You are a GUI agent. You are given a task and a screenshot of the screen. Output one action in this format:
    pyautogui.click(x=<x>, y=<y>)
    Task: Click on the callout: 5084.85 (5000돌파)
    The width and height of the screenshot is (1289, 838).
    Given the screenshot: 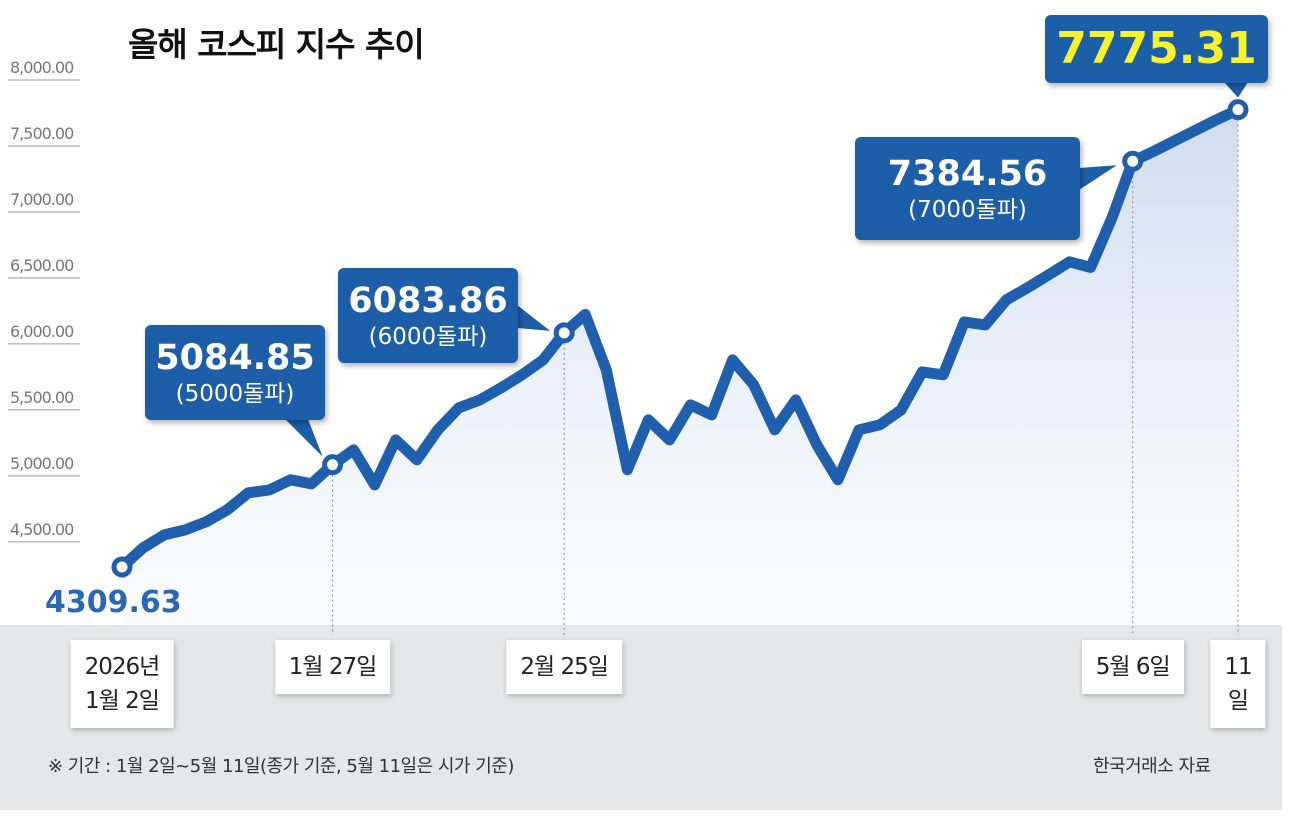 What is the action you would take?
    pyautogui.click(x=235, y=372)
    